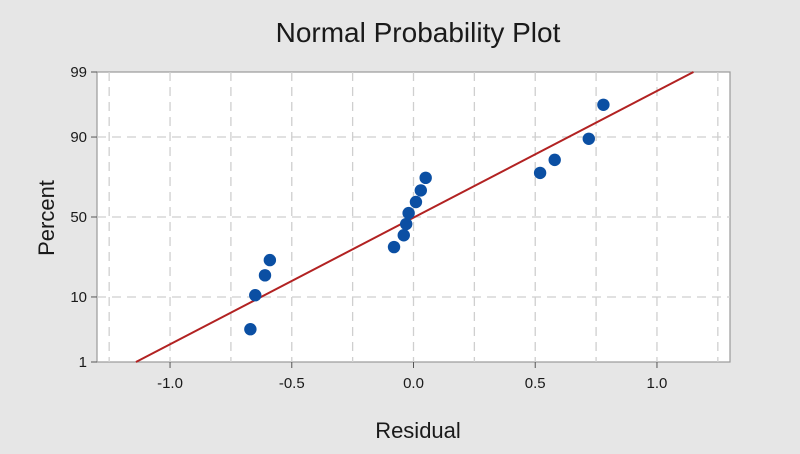  What do you see at coordinates (83, 362) in the screenshot?
I see `y-tick-label: 1` at bounding box center [83, 362].